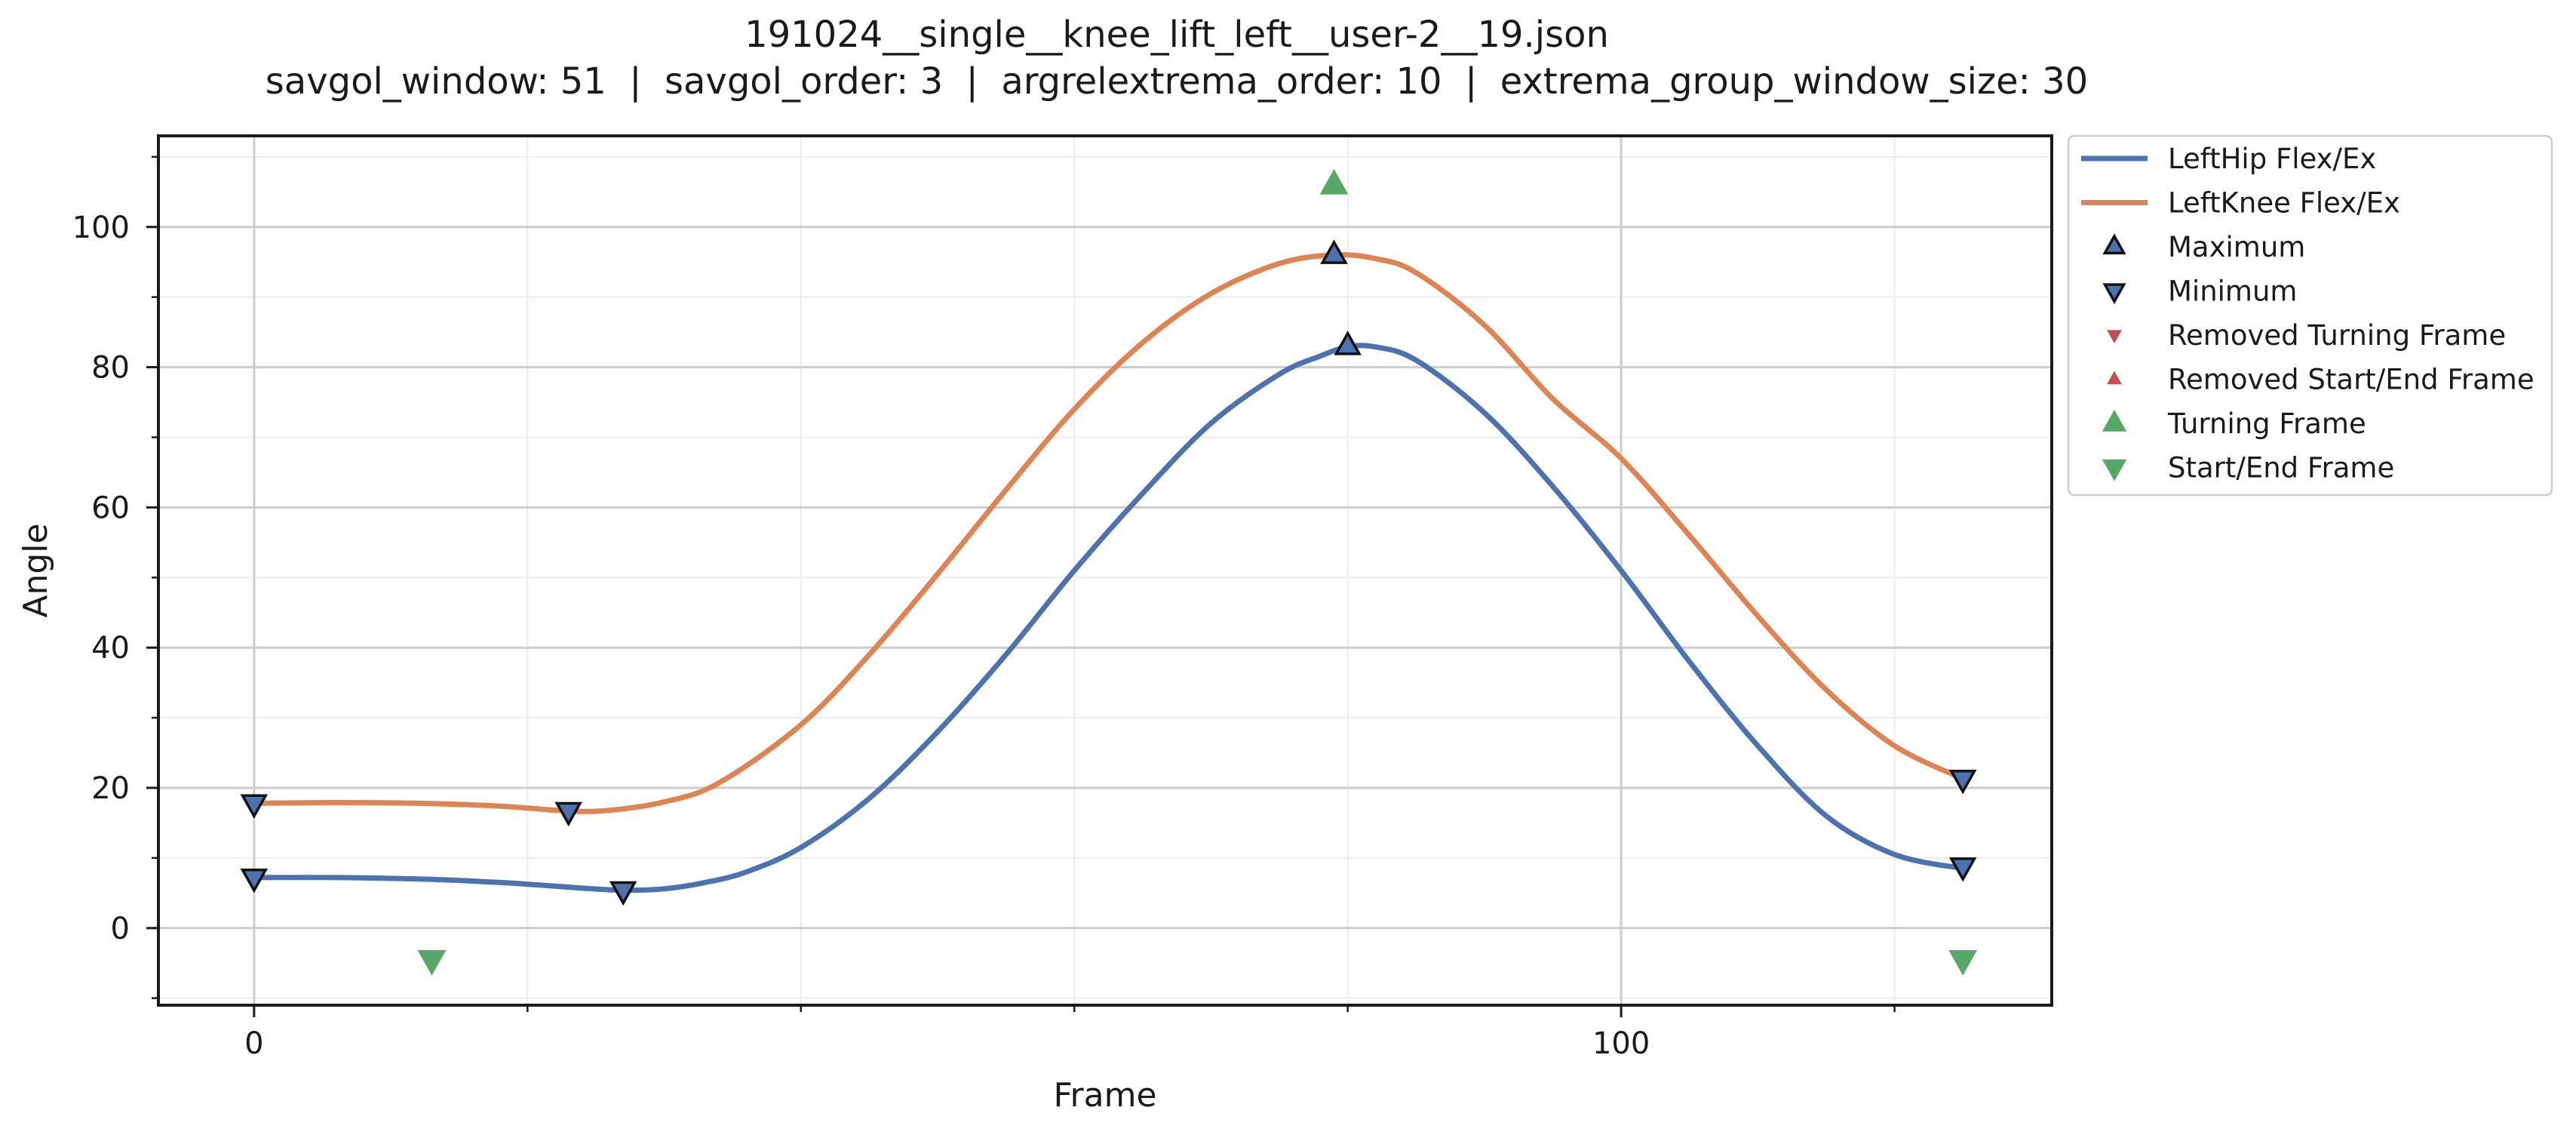  I want to click on y-tick-label: 40, so click(110, 648).